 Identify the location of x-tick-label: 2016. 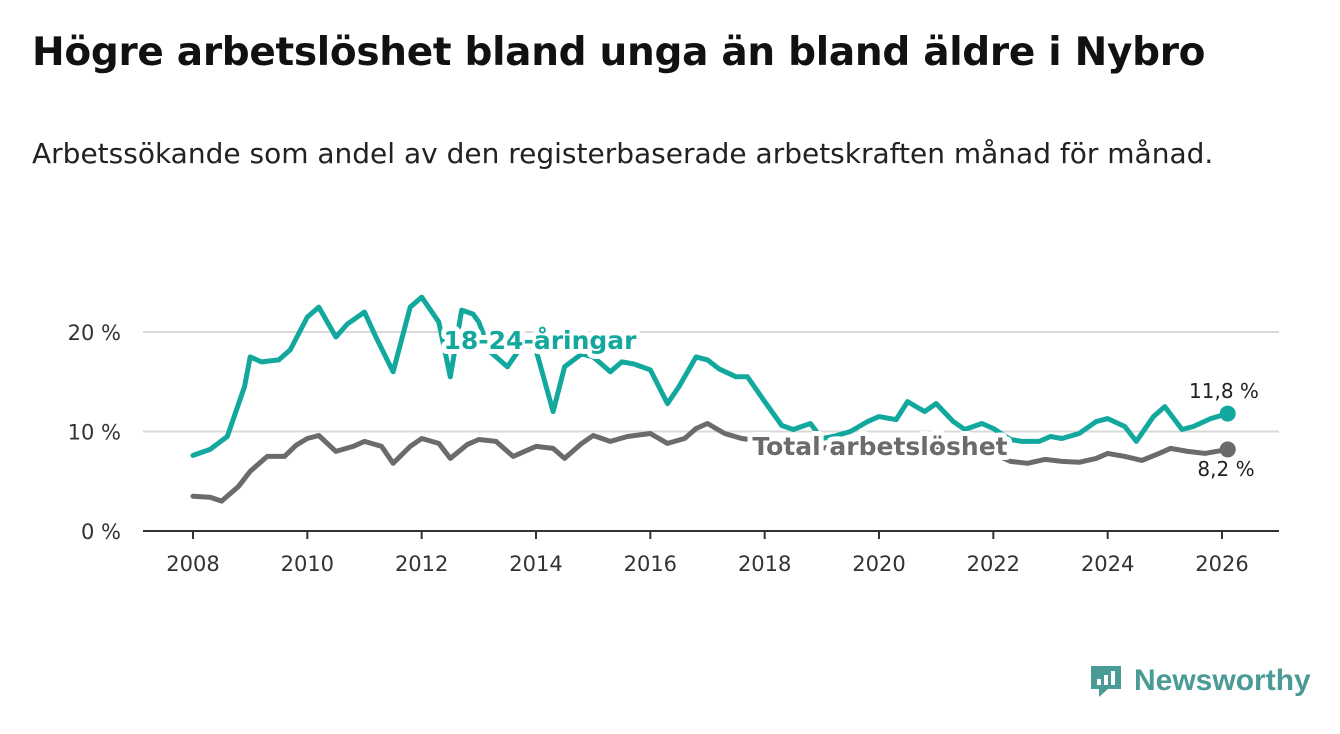
(650, 564).